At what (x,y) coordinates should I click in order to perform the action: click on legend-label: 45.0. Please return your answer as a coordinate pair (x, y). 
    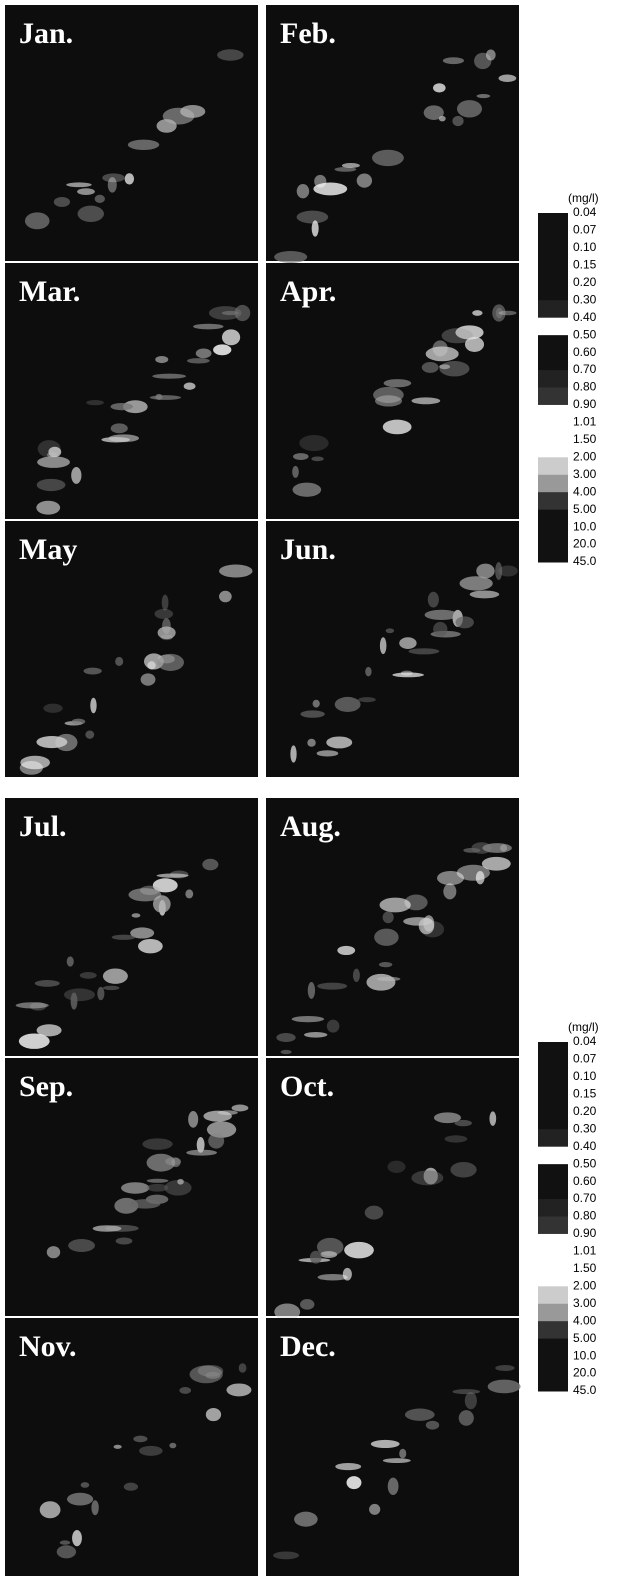
    Looking at the image, I should click on (585, 1390).